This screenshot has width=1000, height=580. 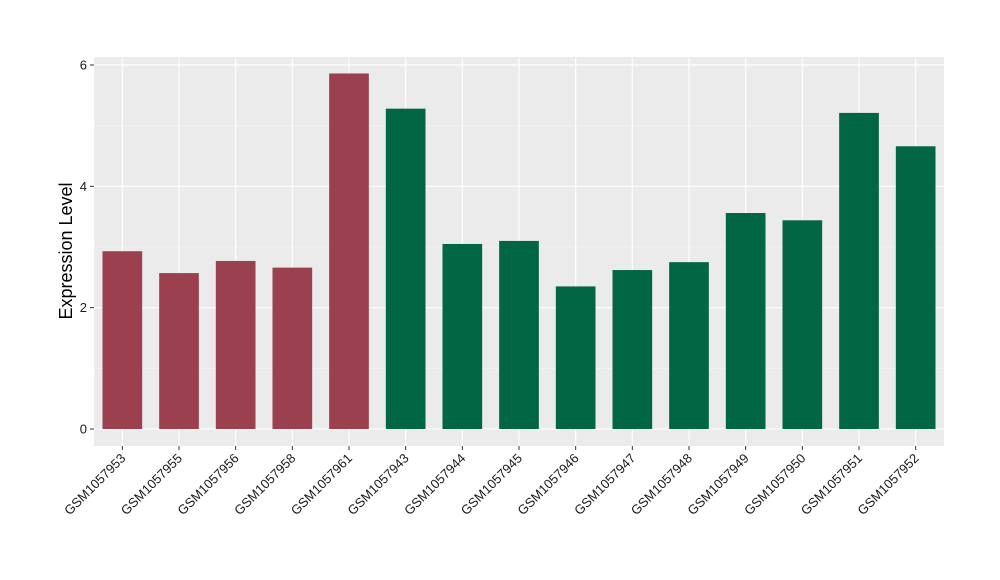 What do you see at coordinates (66, 250) in the screenshot?
I see `y-axis-title: Expression Level` at bounding box center [66, 250].